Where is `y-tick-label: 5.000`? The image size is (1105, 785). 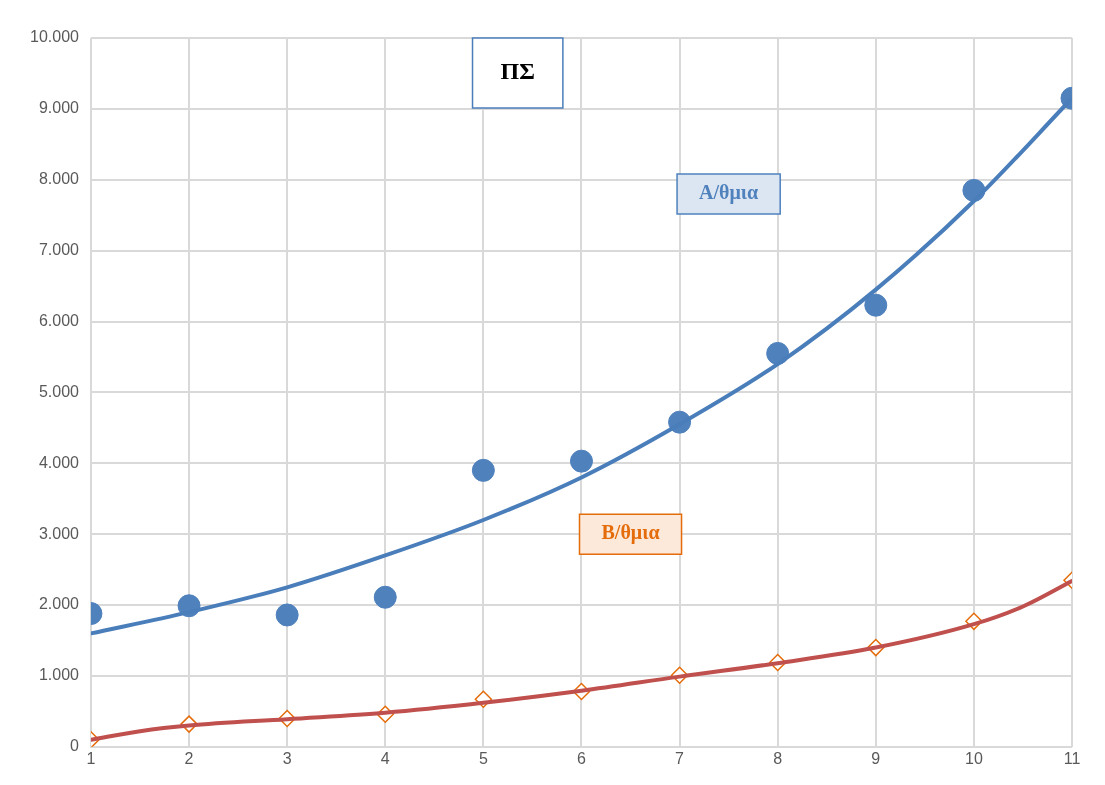 y-tick-label: 5.000 is located at coordinates (59, 391).